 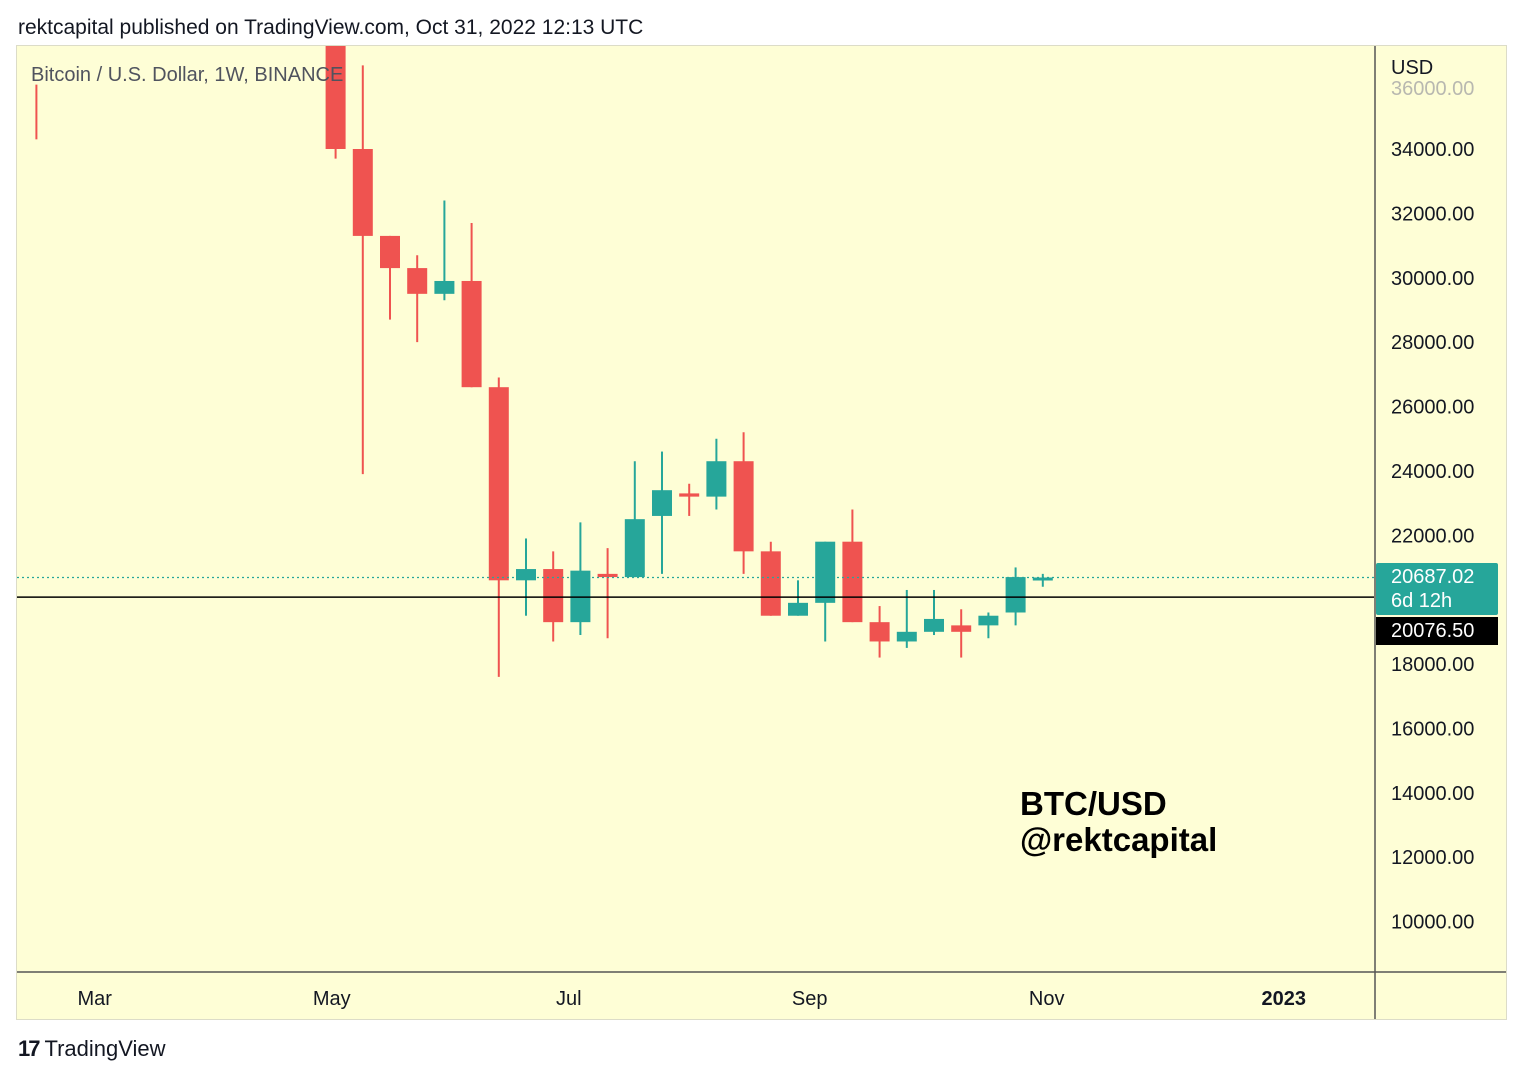 I want to click on currency-label: USD, so click(x=1412, y=68).